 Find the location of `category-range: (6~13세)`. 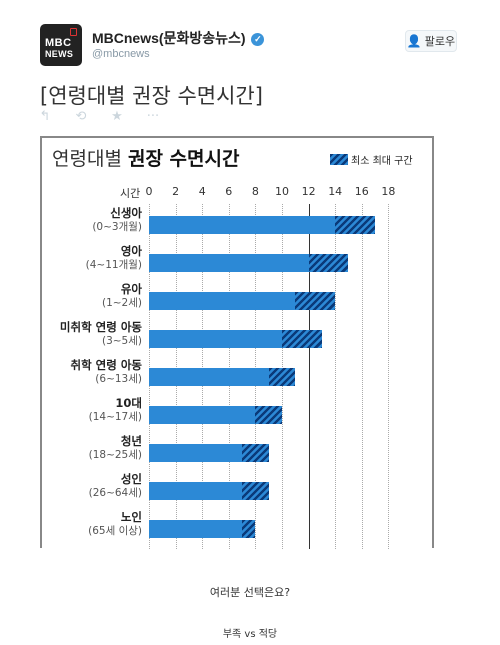

category-range: (6~13세) is located at coordinates (118, 379).